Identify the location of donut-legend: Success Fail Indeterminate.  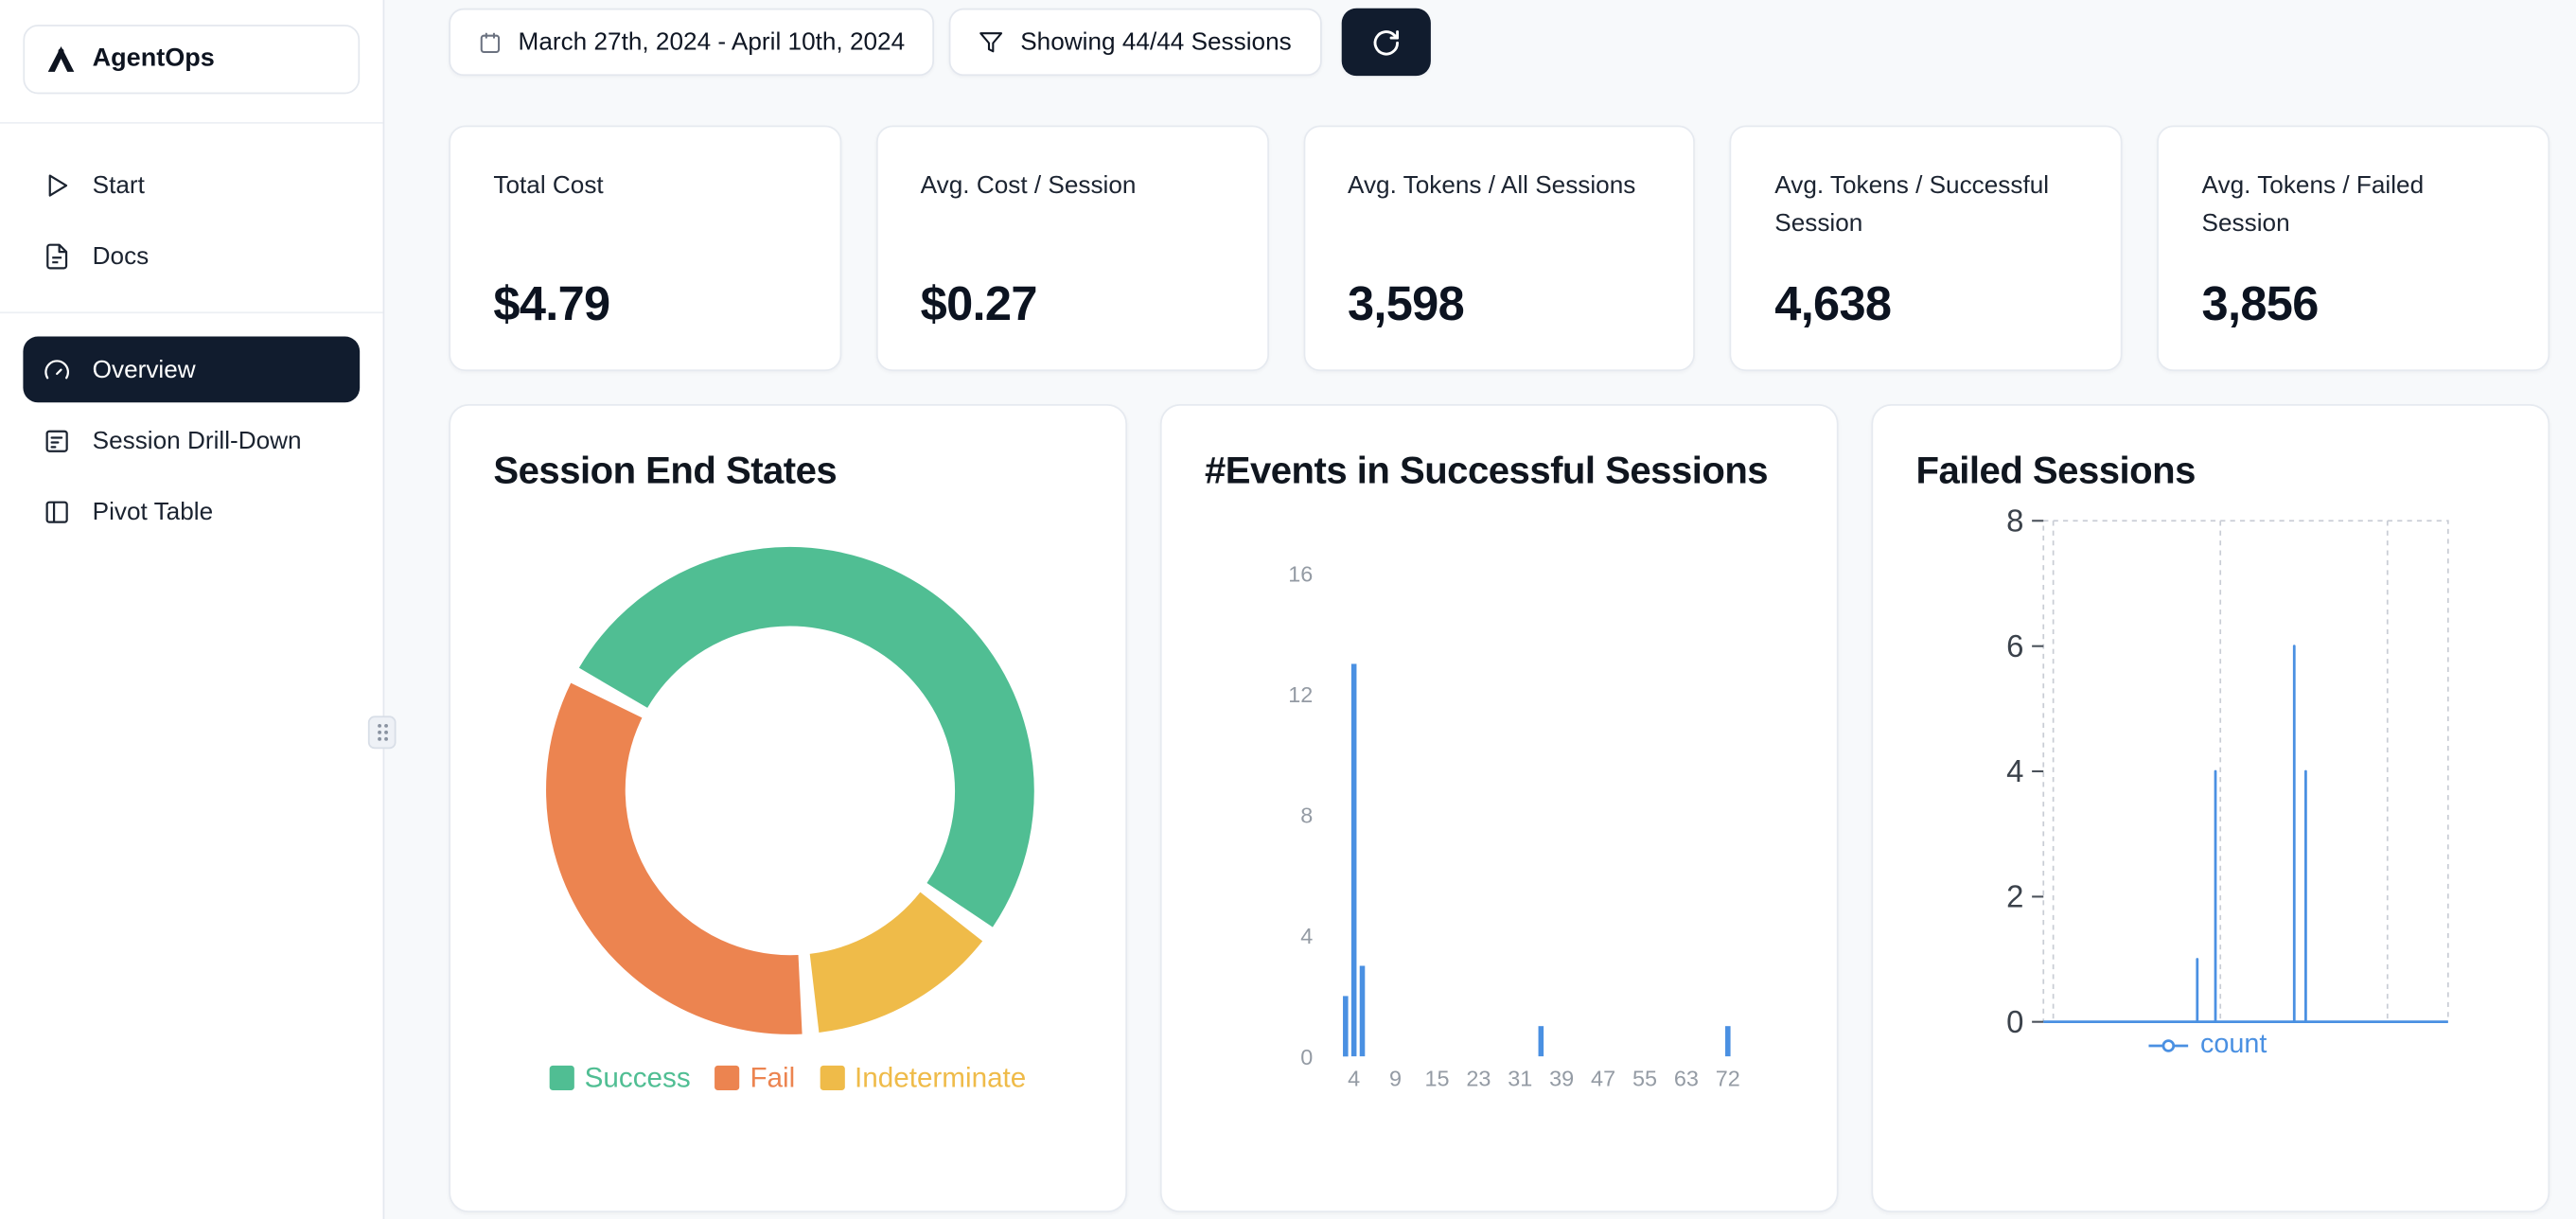
(788, 1078).